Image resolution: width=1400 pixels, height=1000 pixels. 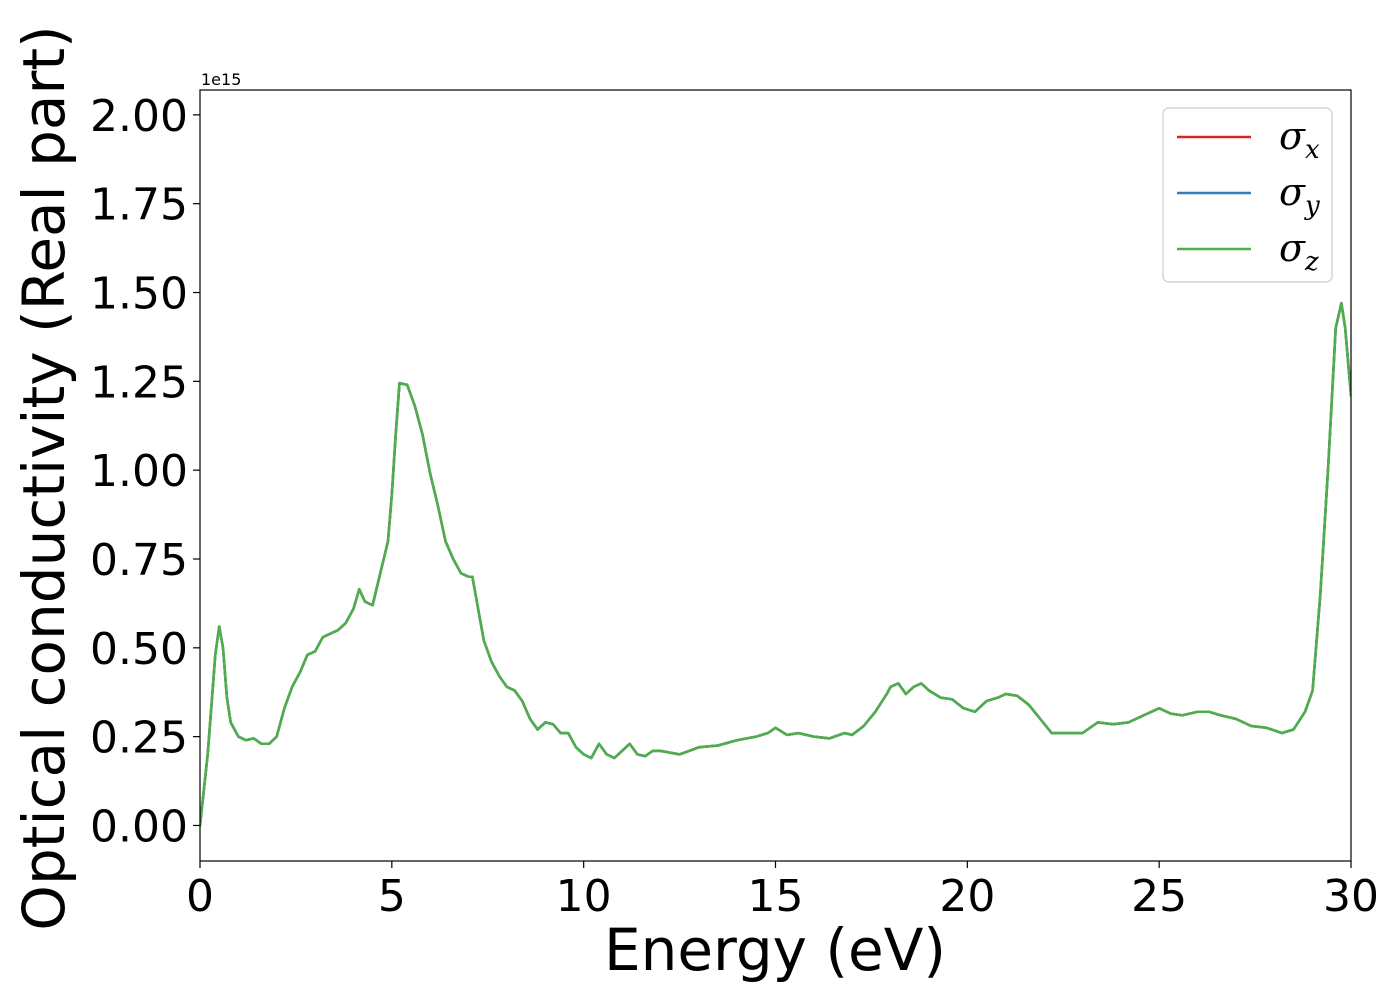 I want to click on y-offset-label: 1e15, so click(x=221, y=79).